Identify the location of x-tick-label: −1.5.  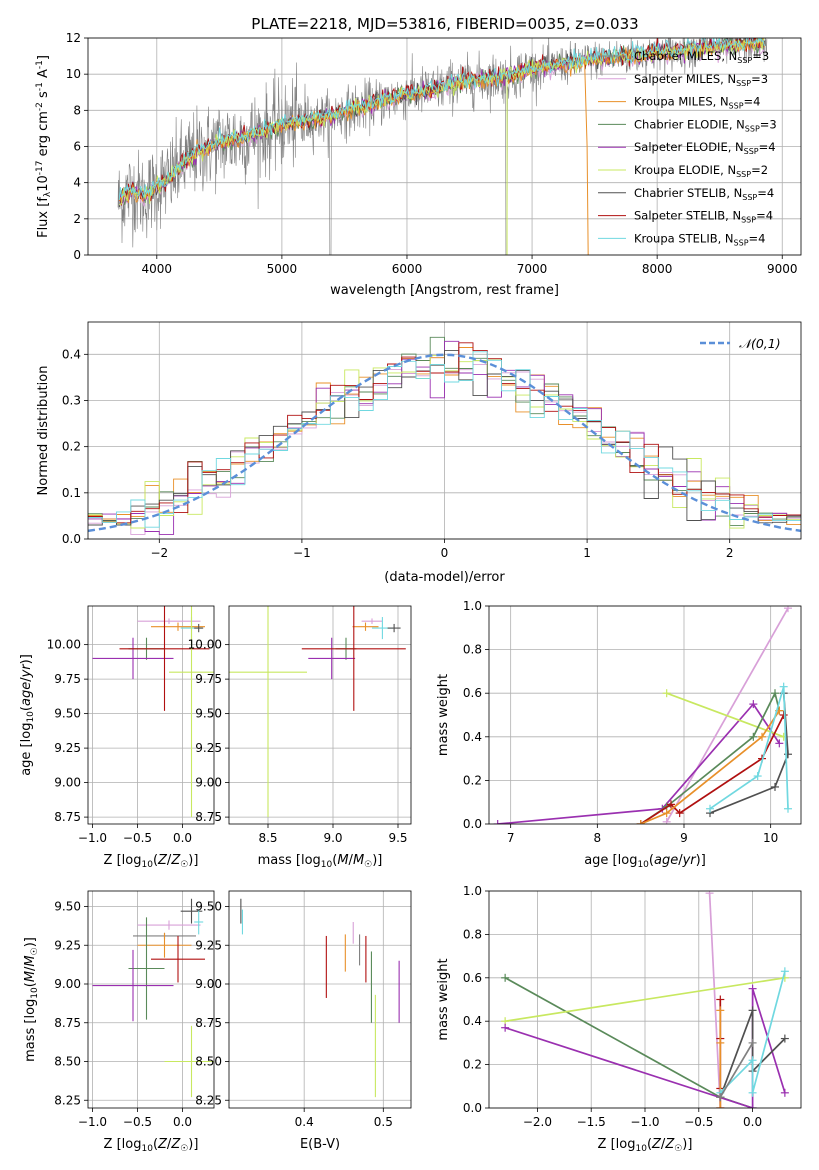
(591, 1122).